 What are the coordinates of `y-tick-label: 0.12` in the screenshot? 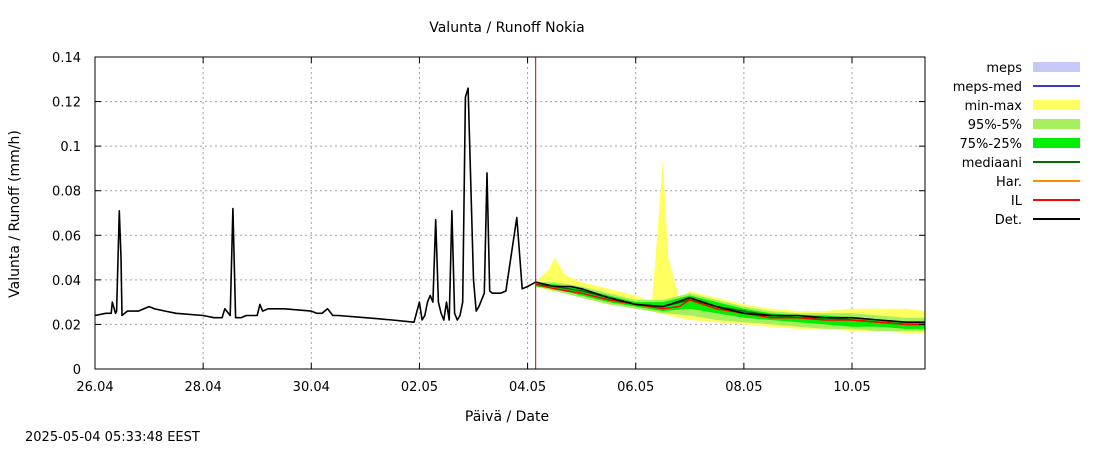 It's located at (66, 103).